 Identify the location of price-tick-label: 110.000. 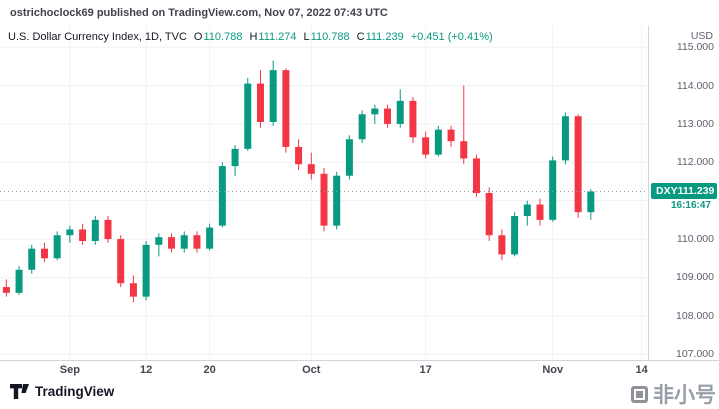
(695, 239).